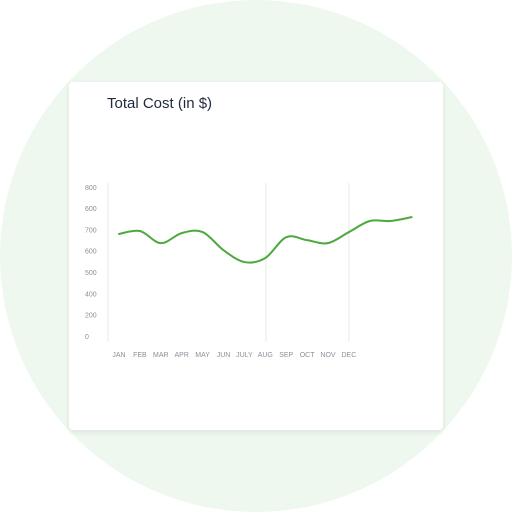 The height and width of the screenshot is (517, 513). What do you see at coordinates (328, 355) in the screenshot?
I see `x-tick-label: NOV` at bounding box center [328, 355].